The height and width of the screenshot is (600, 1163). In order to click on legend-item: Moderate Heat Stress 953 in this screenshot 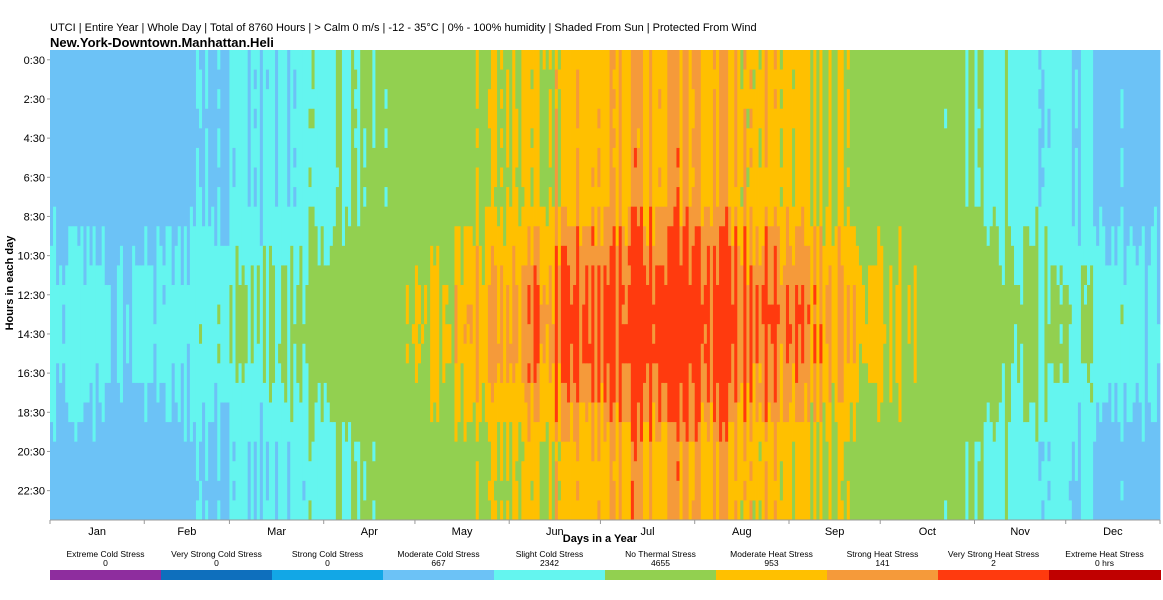, I will do `click(771, 559)`.